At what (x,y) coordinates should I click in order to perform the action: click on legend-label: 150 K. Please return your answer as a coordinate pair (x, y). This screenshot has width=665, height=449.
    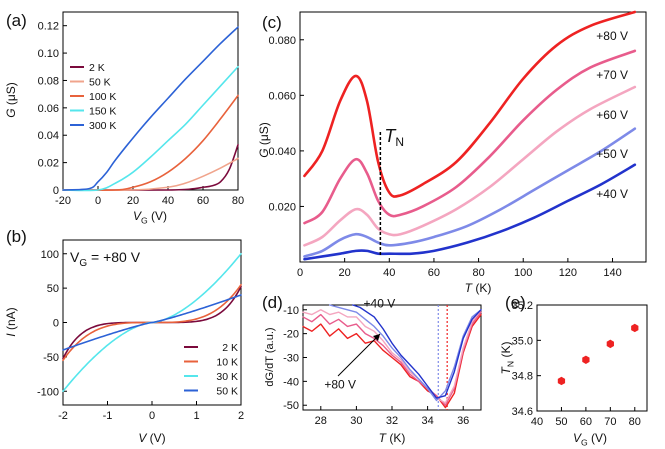
    Looking at the image, I should click on (102, 112).